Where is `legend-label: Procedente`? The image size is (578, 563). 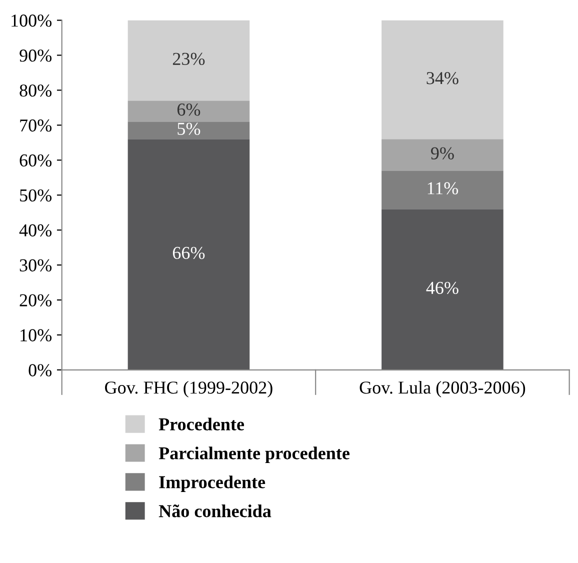
legend-label: Procedente is located at coordinates (201, 424).